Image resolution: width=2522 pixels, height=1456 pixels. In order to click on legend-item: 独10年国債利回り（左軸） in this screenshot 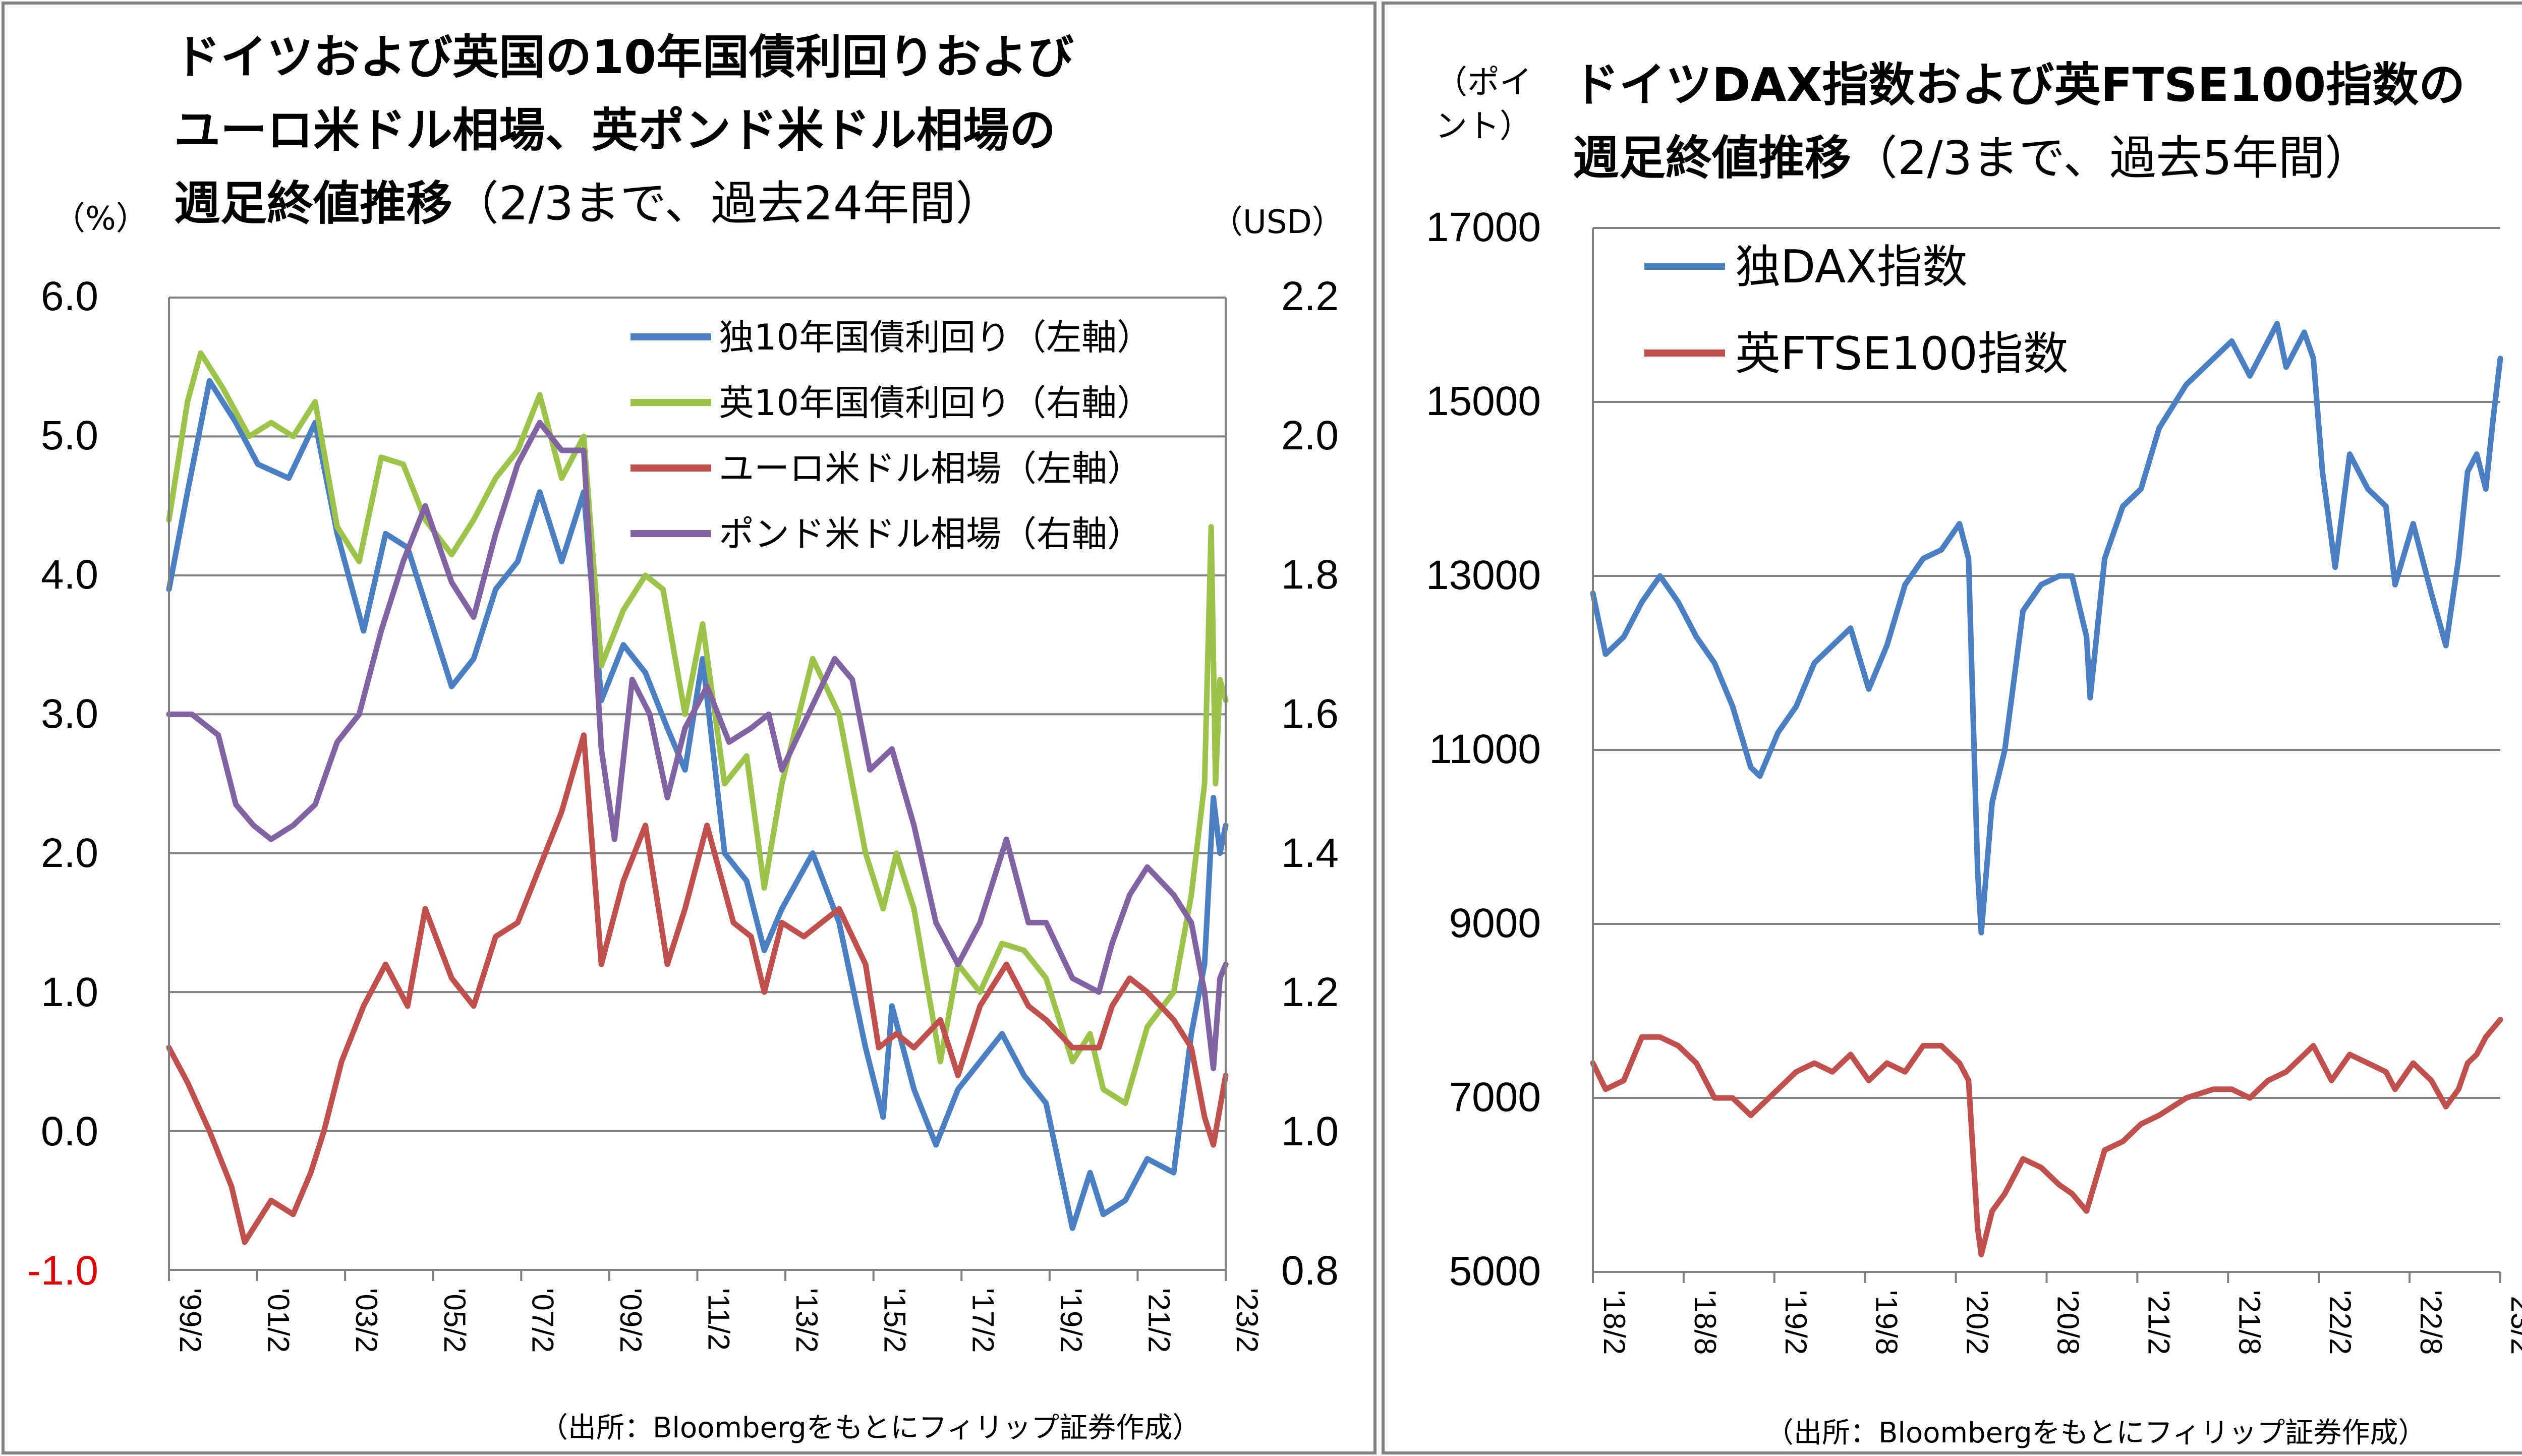, I will do `click(891, 337)`.